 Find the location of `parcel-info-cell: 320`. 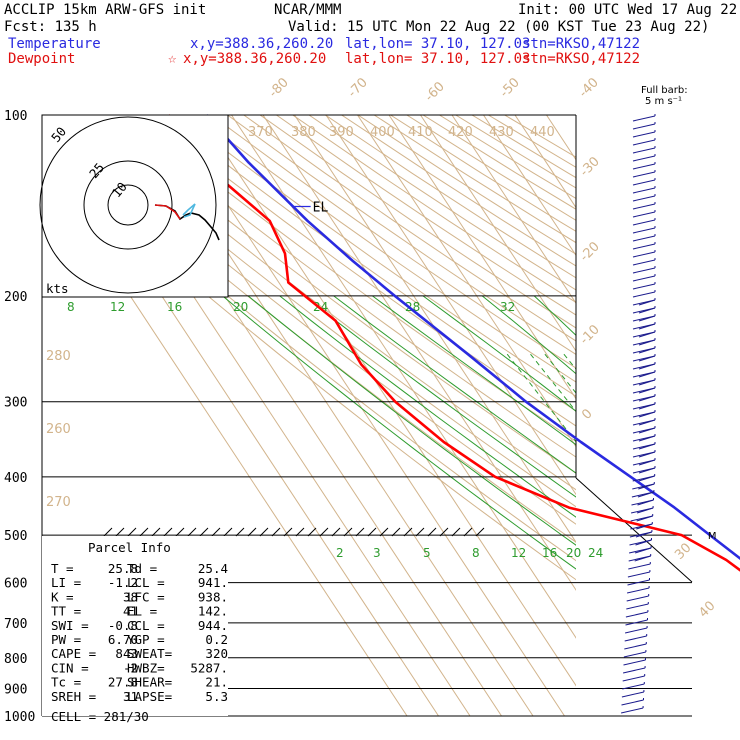

parcel-info-cell: 320 is located at coordinates (216, 653).